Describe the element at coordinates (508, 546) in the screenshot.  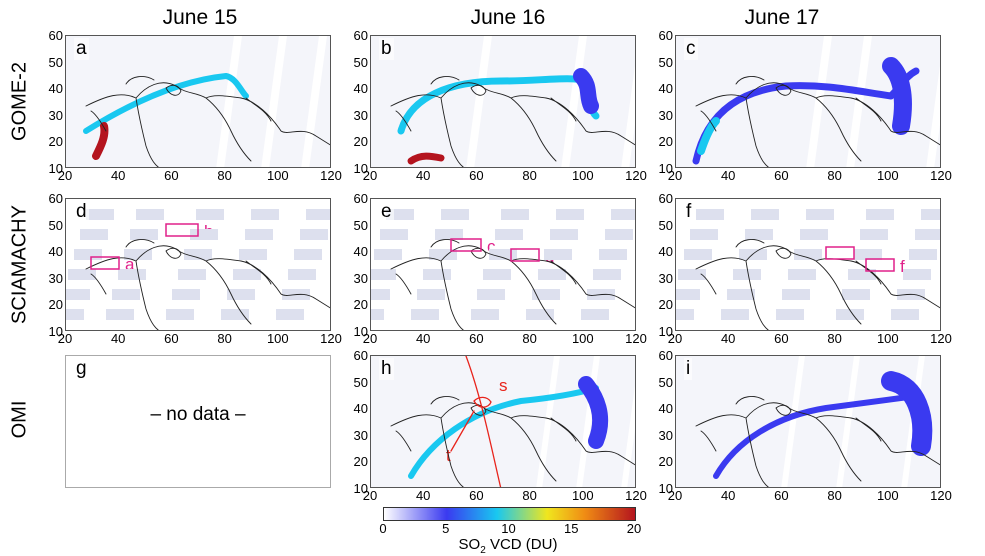
I see `colorbar-title: SO2 VCD (DU)` at that location.